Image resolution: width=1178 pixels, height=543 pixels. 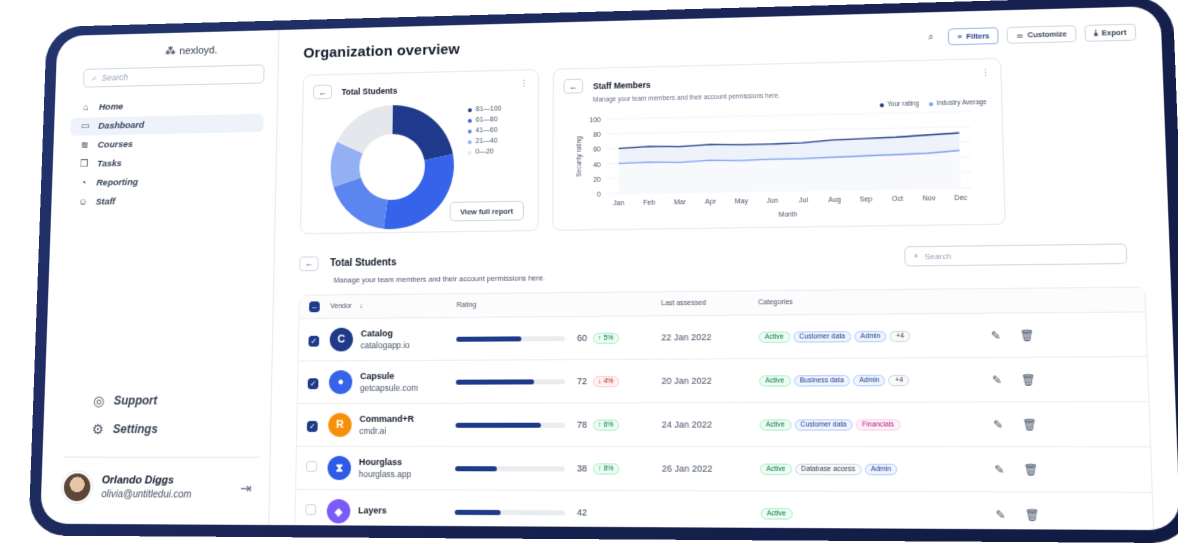 What do you see at coordinates (710, 380) in the screenshot?
I see `last-assessed-date: 20 Jan 2022` at bounding box center [710, 380].